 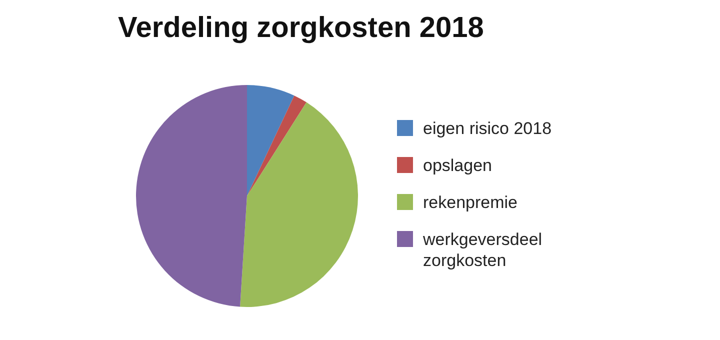 What do you see at coordinates (301, 28) in the screenshot?
I see `chart-title: Verdeling zorgkosten 2018` at bounding box center [301, 28].